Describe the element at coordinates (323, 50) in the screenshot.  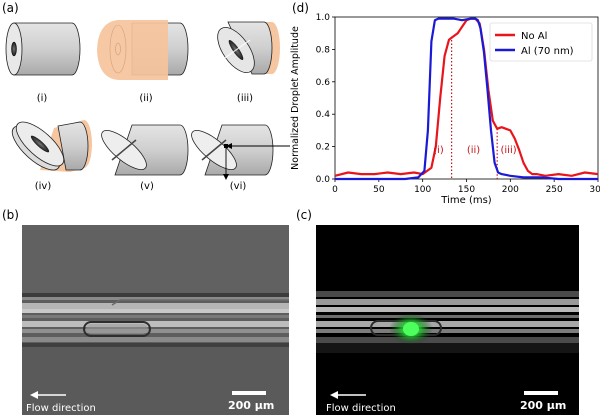
I see `y-tick-label: 0.8` at that location.